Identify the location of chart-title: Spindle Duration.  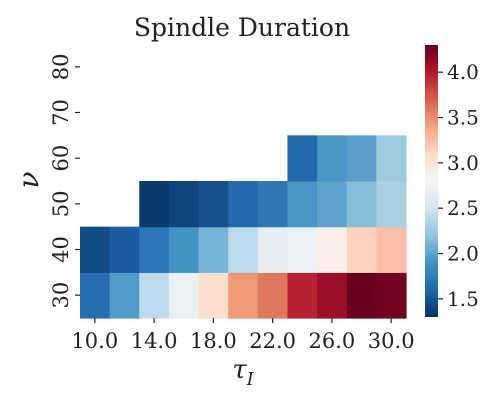
(242, 27).